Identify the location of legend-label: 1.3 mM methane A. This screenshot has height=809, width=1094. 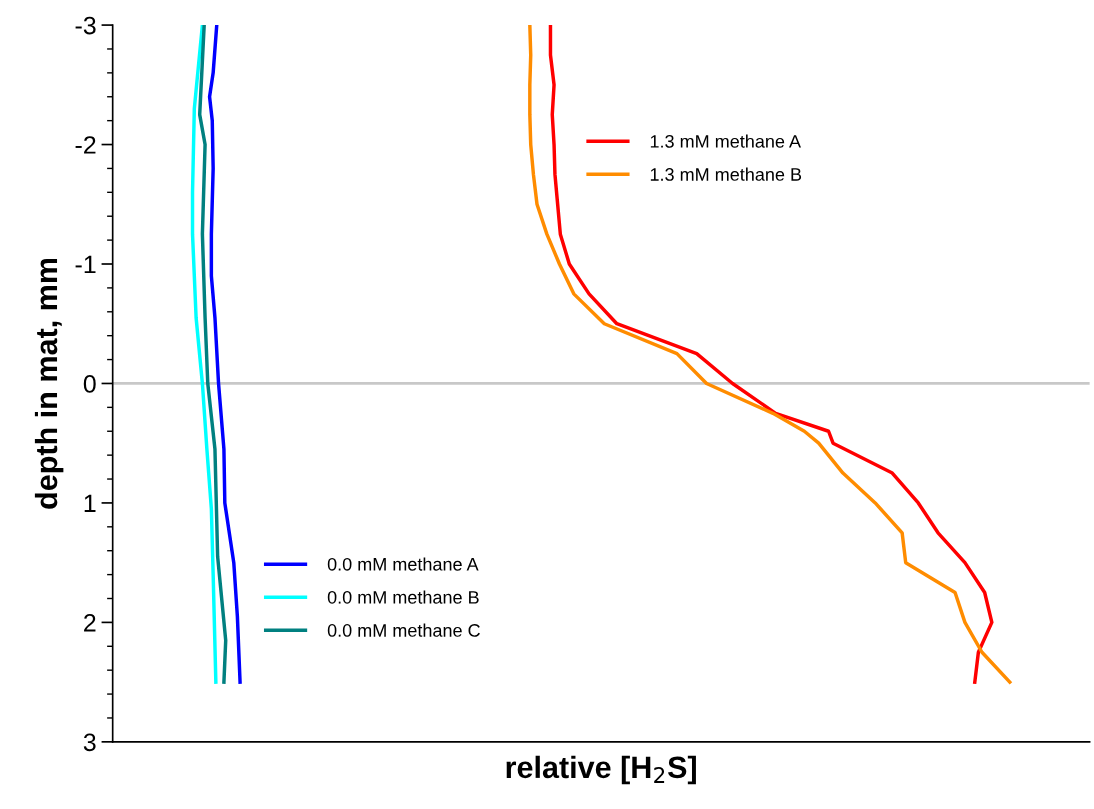
(725, 141).